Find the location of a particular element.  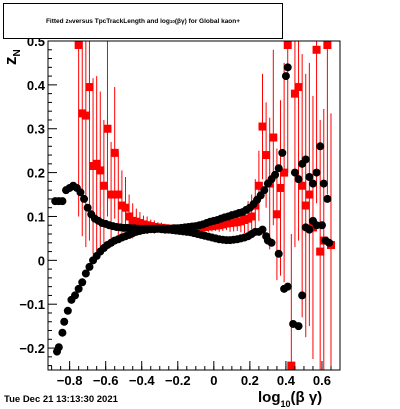

y-axis-ticks: −0.2−0.100.10.20.30.40.5 is located at coordinates (38, 200).